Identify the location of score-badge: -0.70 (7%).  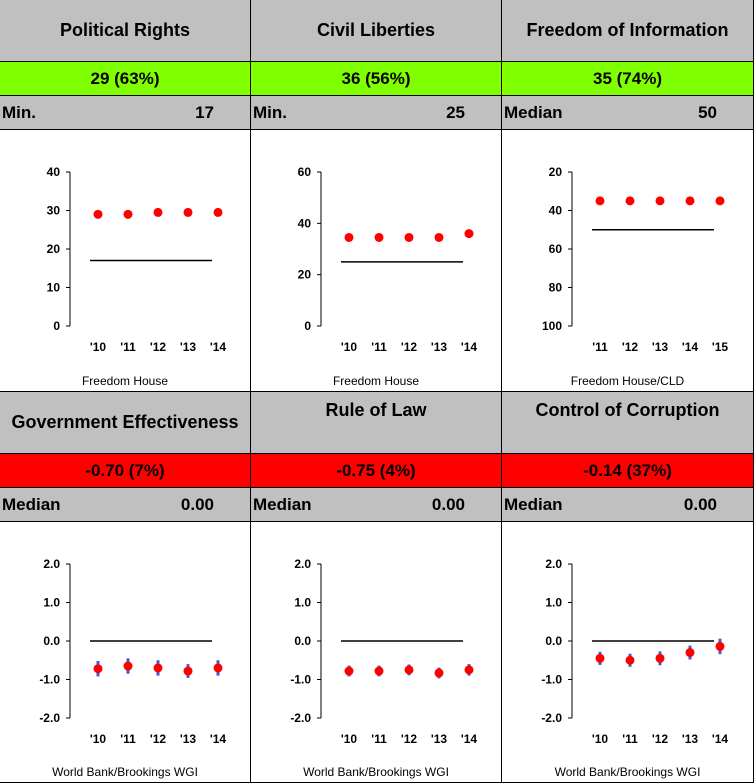
(125, 471).